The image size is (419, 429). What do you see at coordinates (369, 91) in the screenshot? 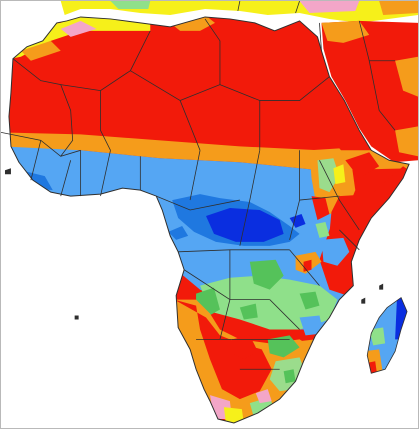
I see `arabian-peninsula-region` at bounding box center [369, 91].